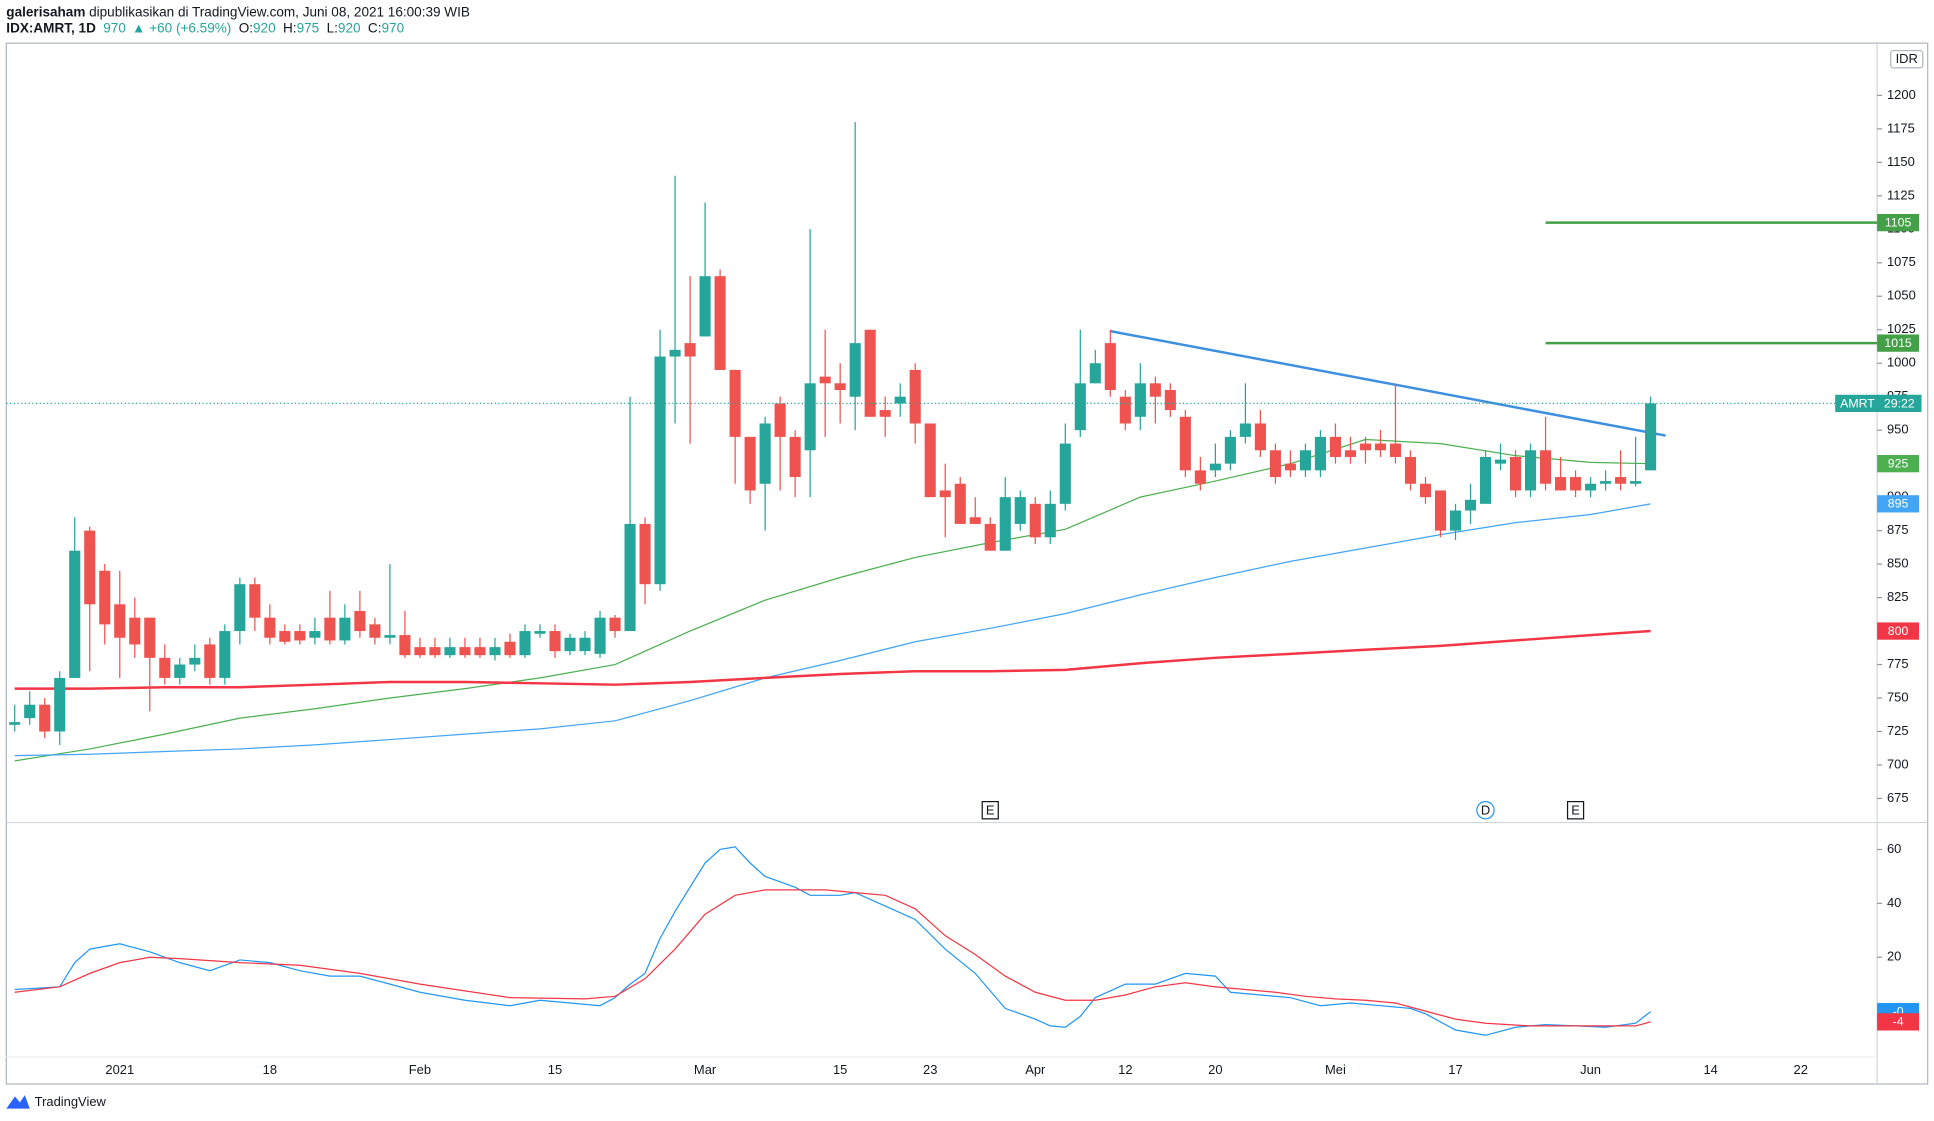  What do you see at coordinates (1898, 529) in the screenshot?
I see `y-tick-label: 875` at bounding box center [1898, 529].